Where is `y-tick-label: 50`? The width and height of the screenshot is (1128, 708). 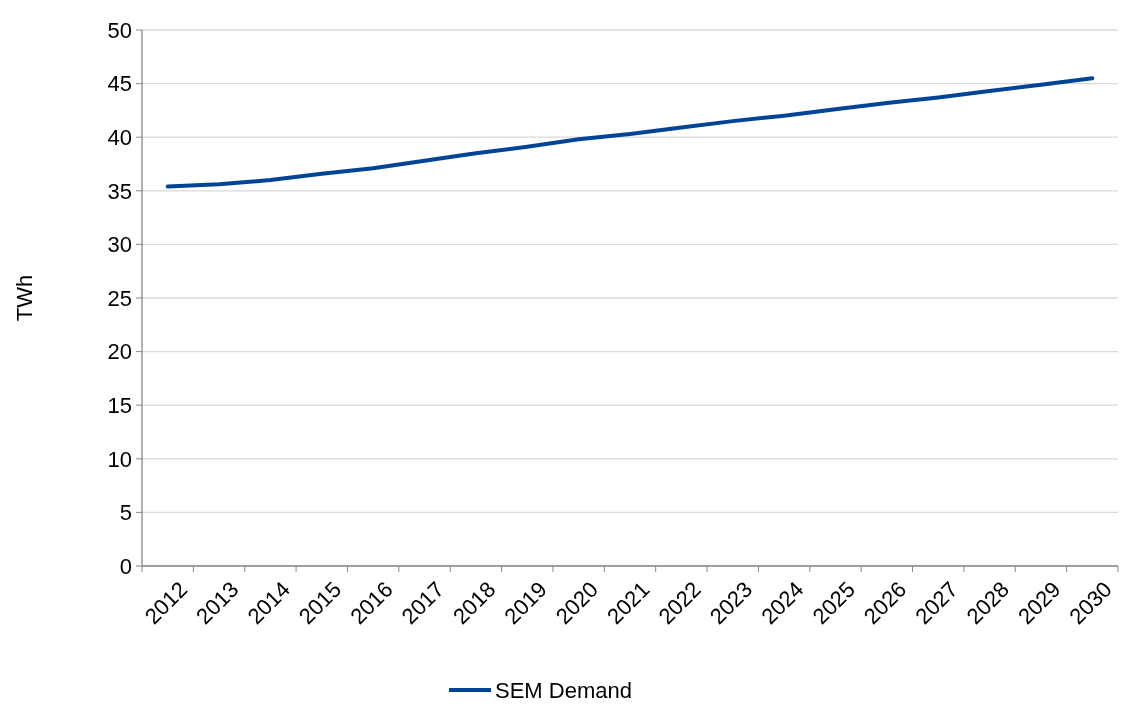 y-tick-label: 50 is located at coordinates (119, 30).